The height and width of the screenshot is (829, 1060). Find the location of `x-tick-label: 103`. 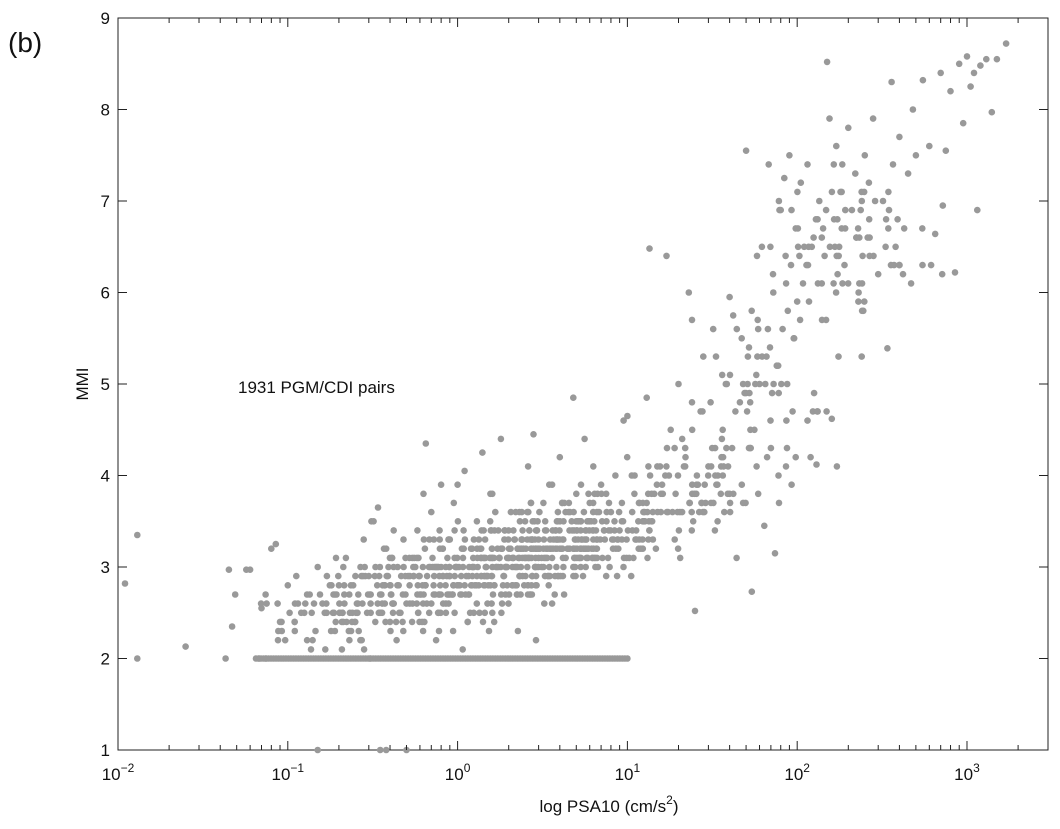

x-tick-label: 103 is located at coordinates (967, 772).